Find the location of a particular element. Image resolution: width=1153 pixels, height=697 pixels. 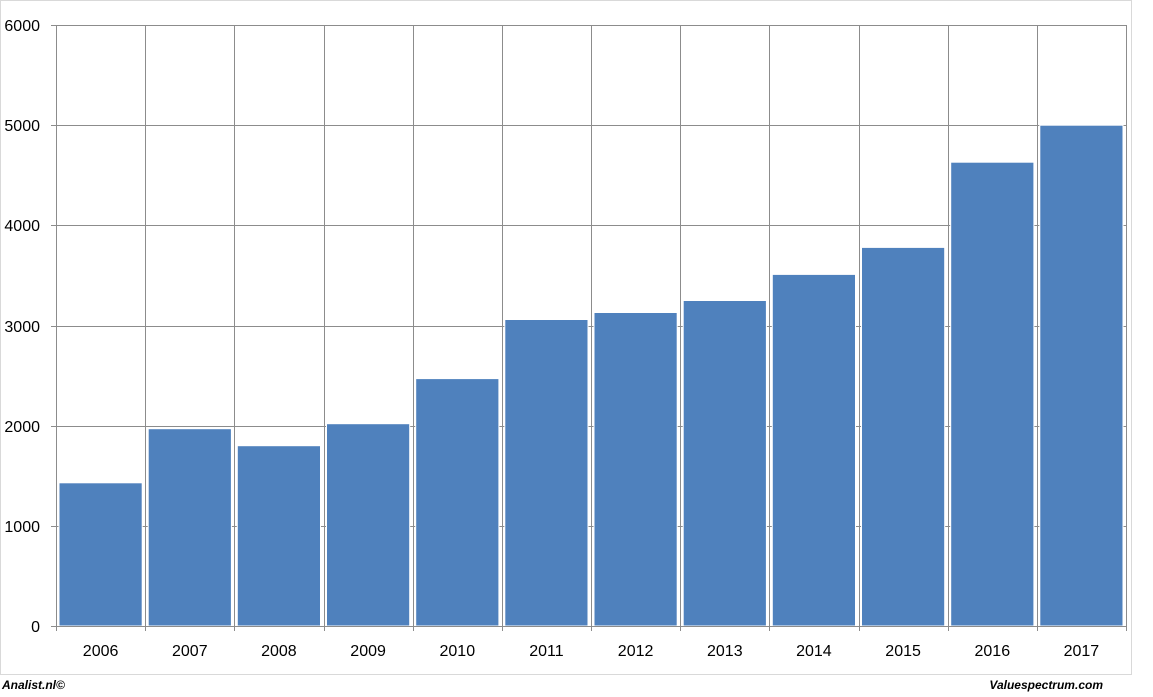

x-tick-label: 2006 is located at coordinates (101, 651).